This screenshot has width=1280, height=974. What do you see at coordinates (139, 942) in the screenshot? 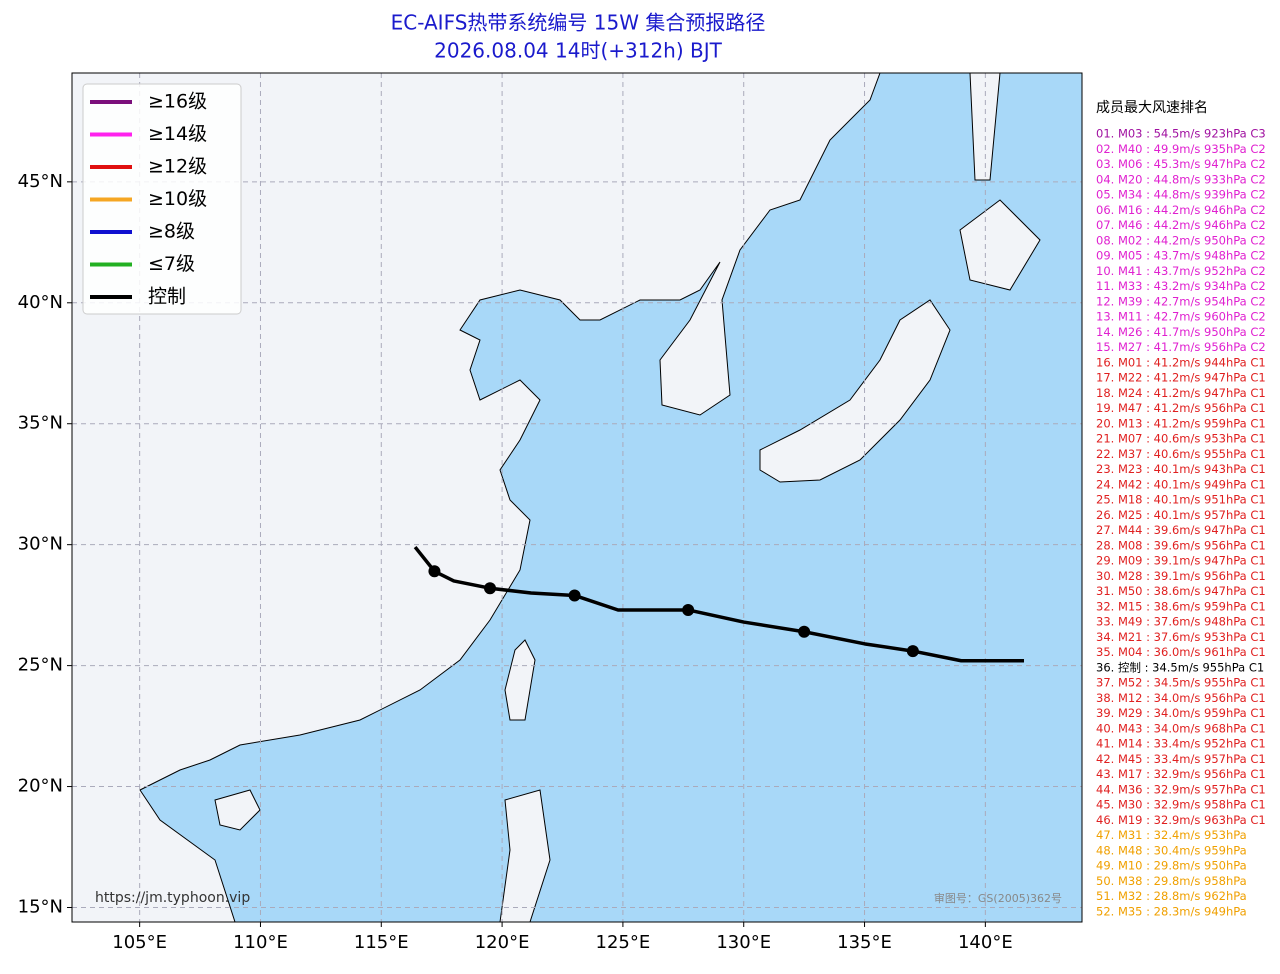
I see `x-tick-label: 105°E` at bounding box center [139, 942].